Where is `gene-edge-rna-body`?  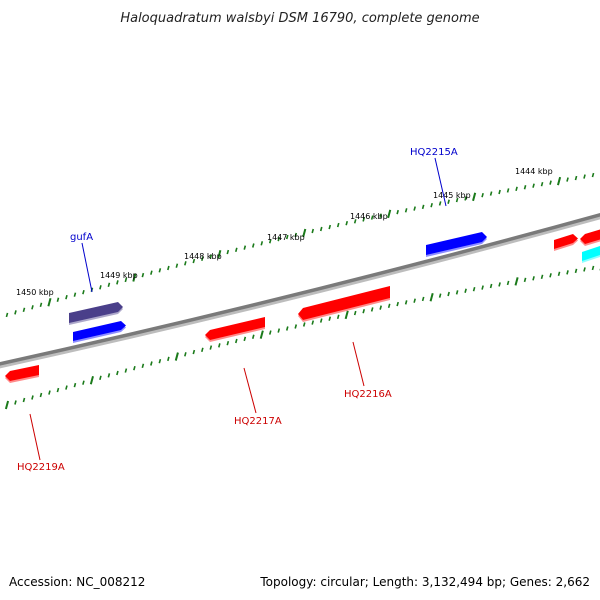
gene-edge-rna-body is located at coordinates (591, 253).